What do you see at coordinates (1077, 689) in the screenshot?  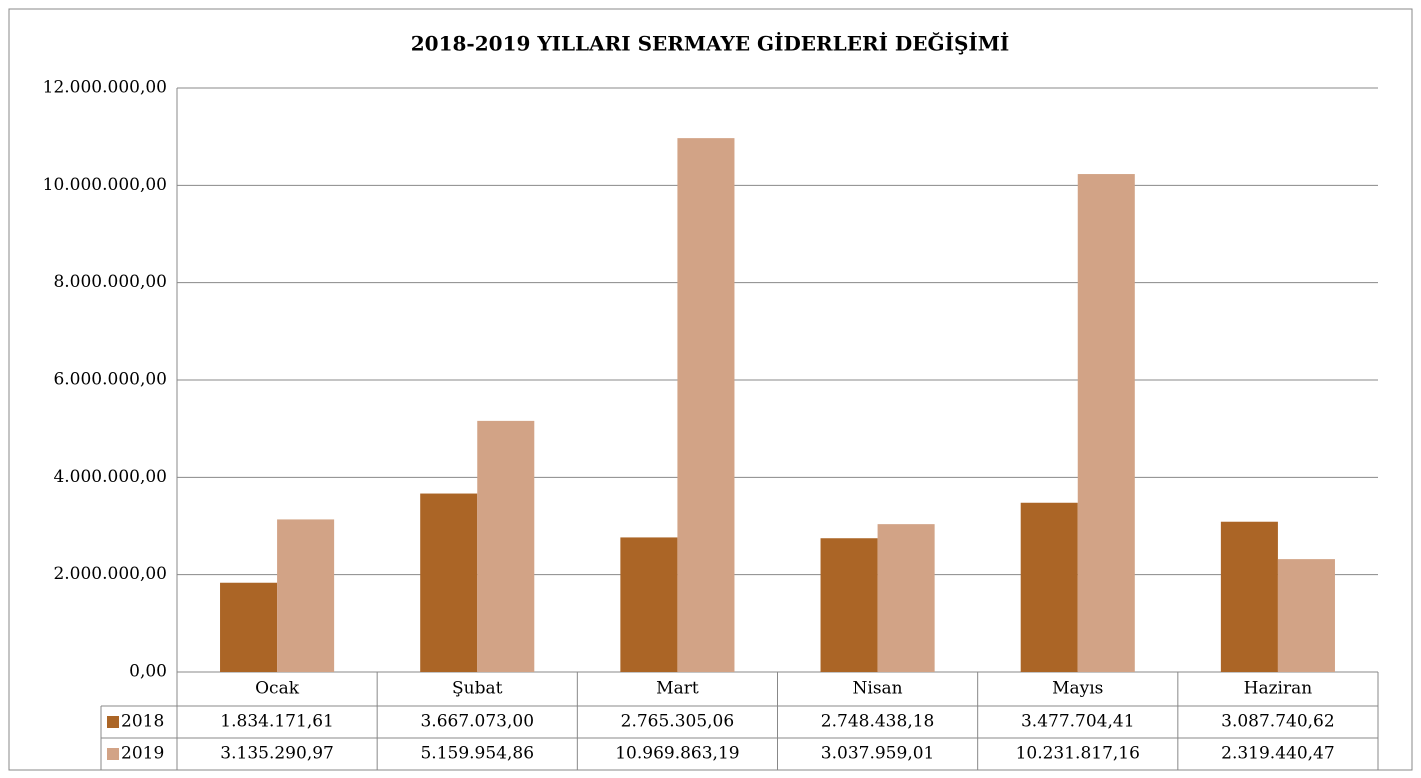 I see `x-tick-label: Mayıs` at bounding box center [1077, 689].